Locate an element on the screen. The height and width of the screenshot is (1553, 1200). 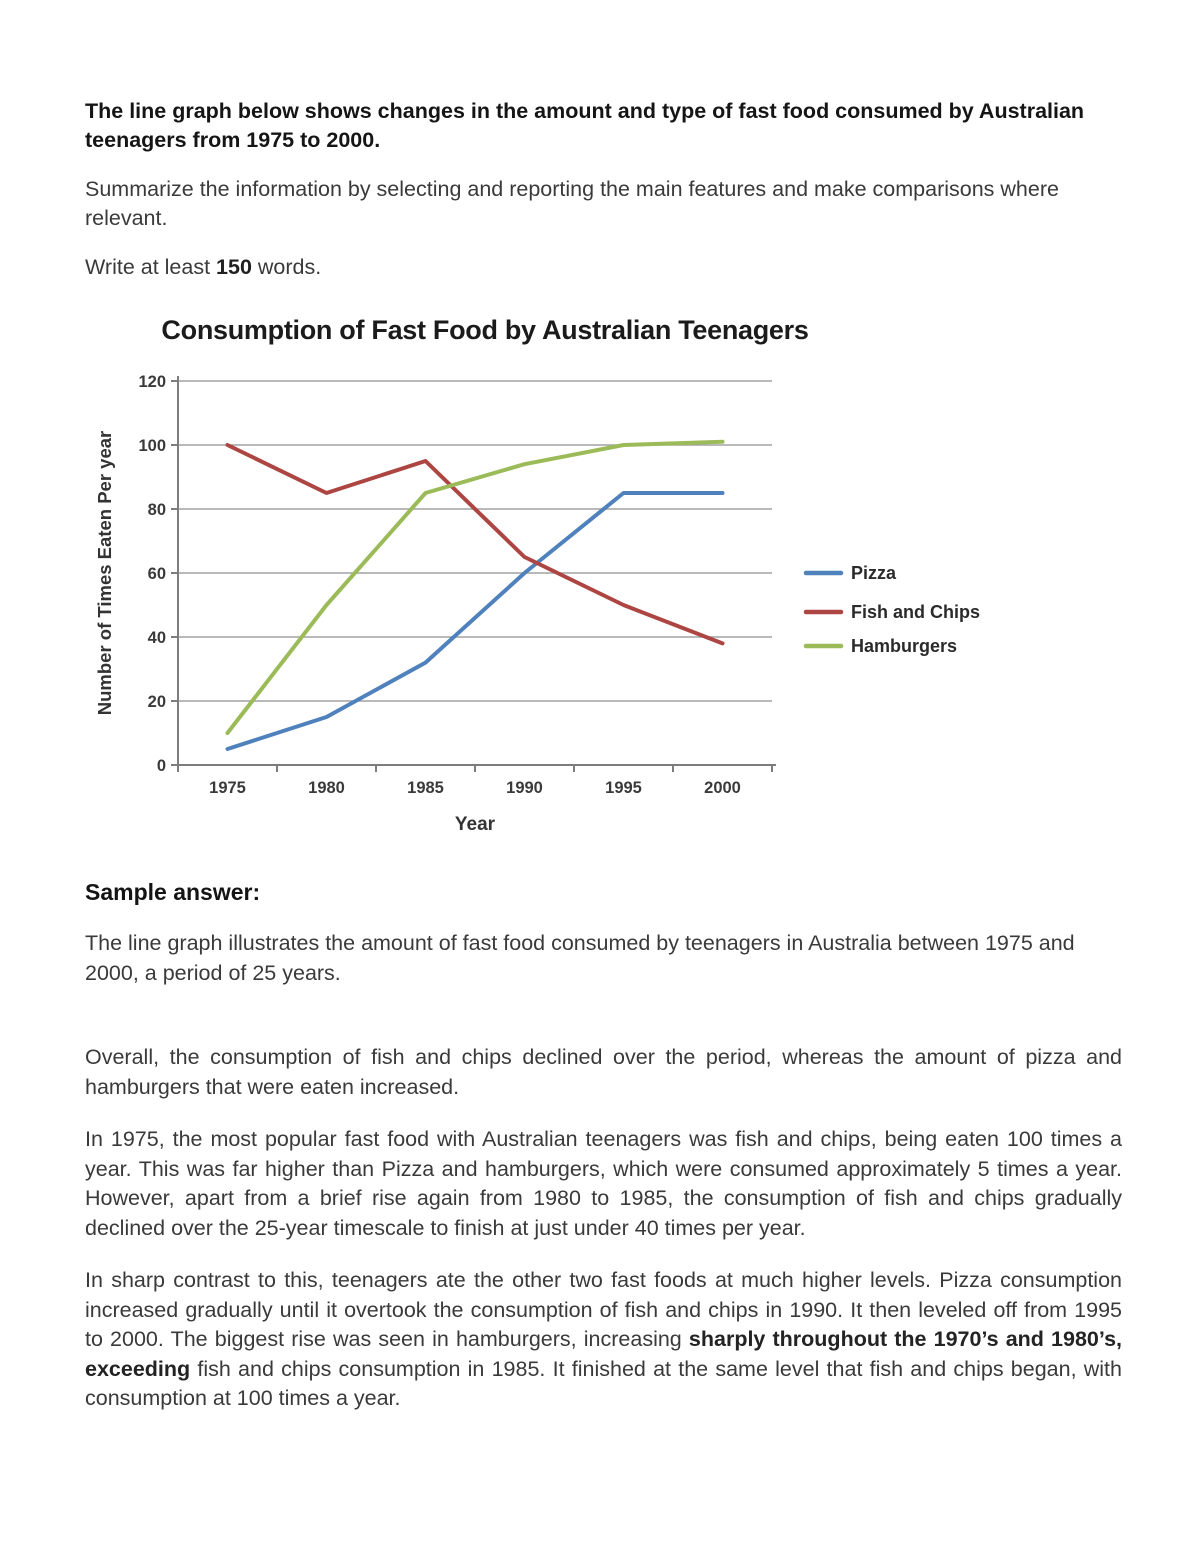
x-tick-label: 1995 is located at coordinates (623, 788).